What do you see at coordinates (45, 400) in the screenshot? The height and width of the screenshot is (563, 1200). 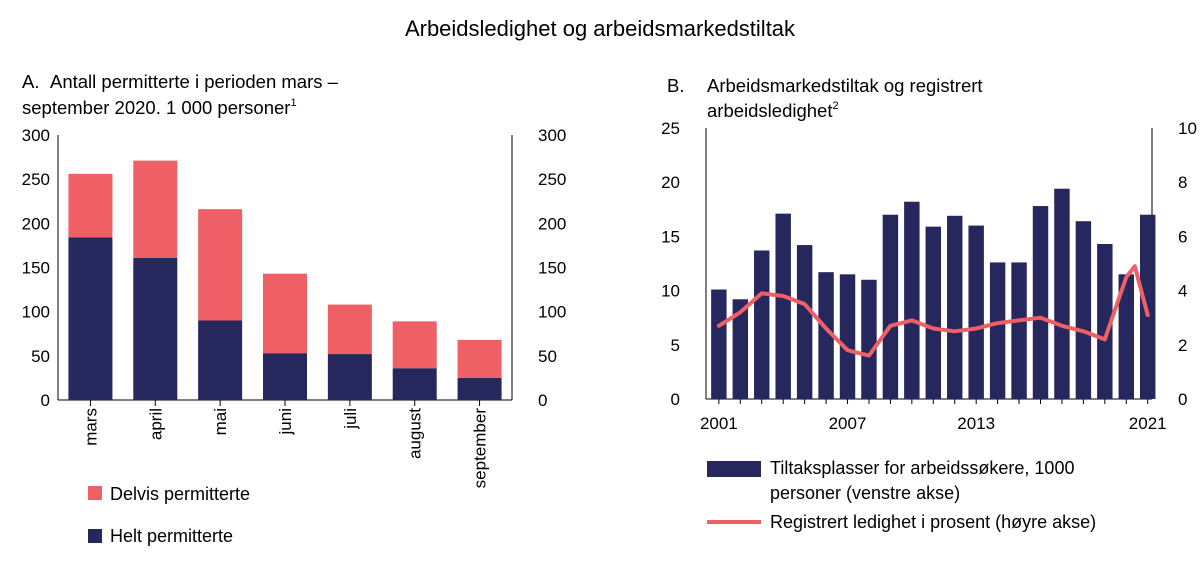 I see `panel-a-y-tick-left: 0` at bounding box center [45, 400].